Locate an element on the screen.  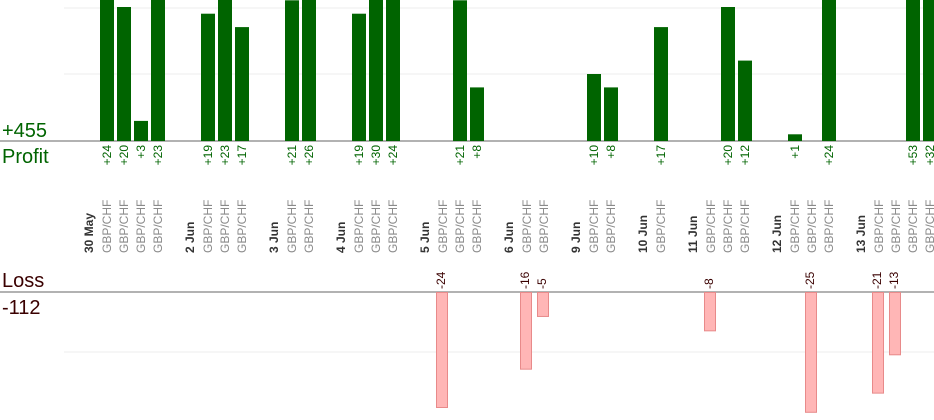
loss-total: -112 is located at coordinates (21, 308).